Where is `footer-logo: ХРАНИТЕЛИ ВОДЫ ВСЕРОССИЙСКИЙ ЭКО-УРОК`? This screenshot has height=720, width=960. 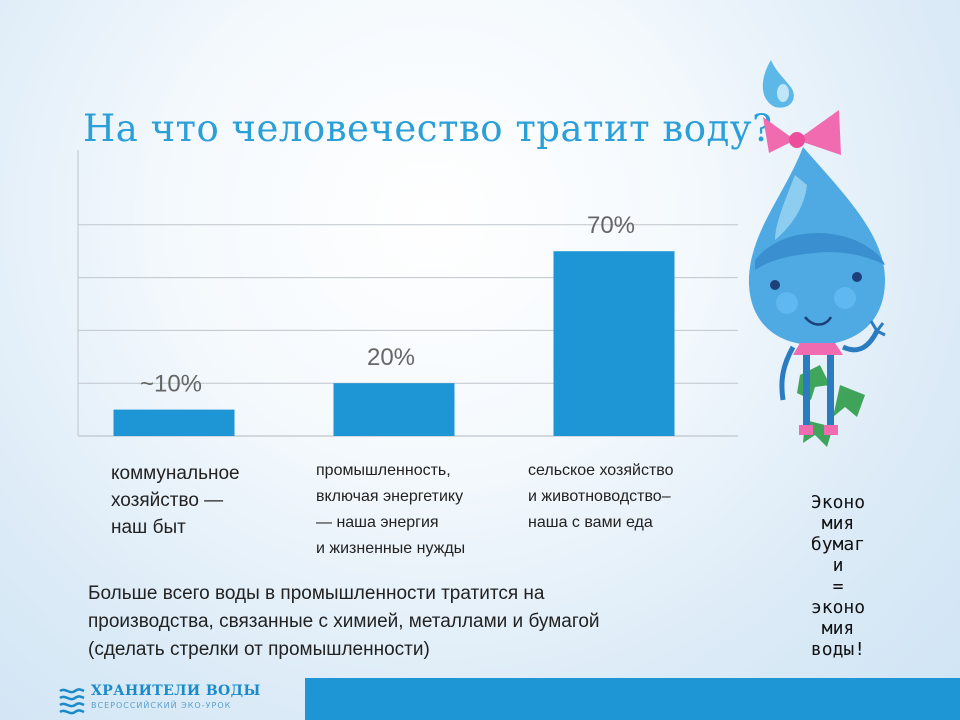 footer-logo: ХРАНИТЕЛИ ВОДЫ ВСЕРОССИЙСКИЙ ЭКО-УРОК is located at coordinates (178, 700).